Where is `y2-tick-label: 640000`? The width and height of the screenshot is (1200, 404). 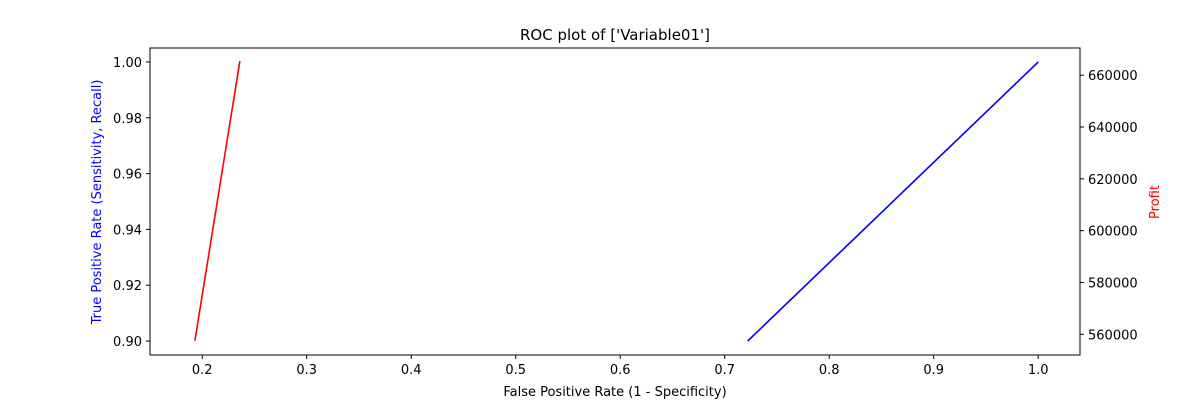
y2-tick-label: 640000 is located at coordinates (1113, 128).